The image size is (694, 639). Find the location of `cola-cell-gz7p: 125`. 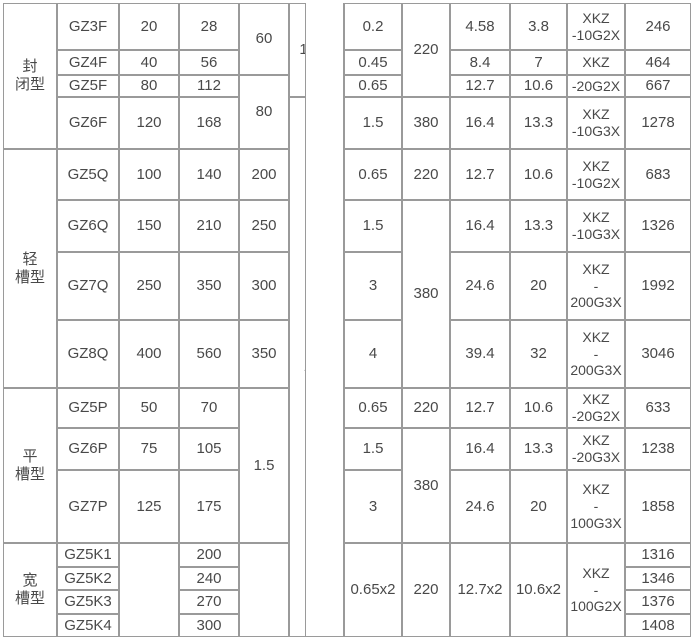

cola-cell-gz7p: 125 is located at coordinates (149, 506).